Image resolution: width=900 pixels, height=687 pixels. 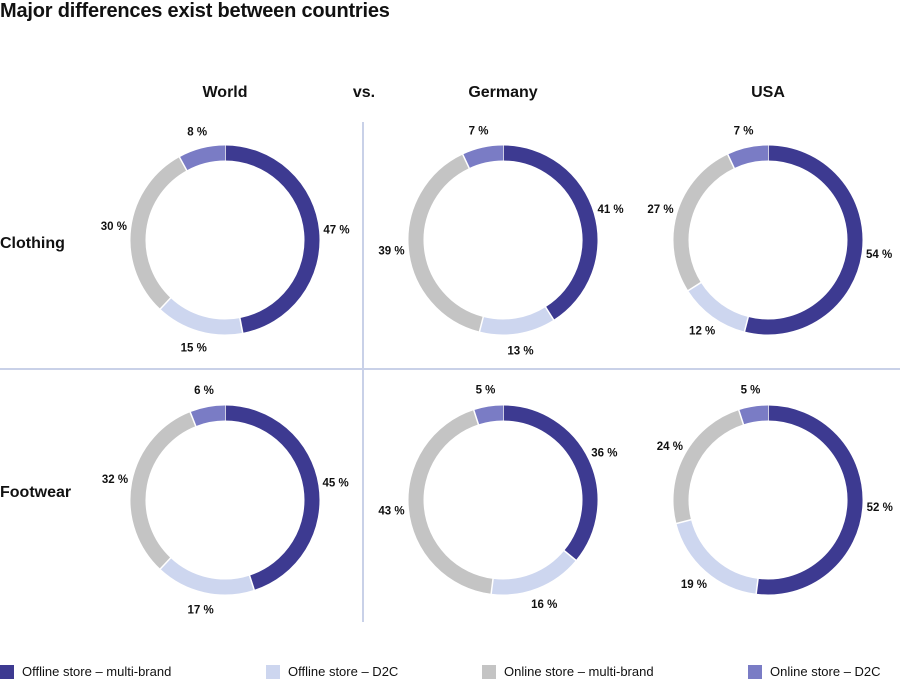 I want to click on data-label: 32 %, so click(x=115, y=480).